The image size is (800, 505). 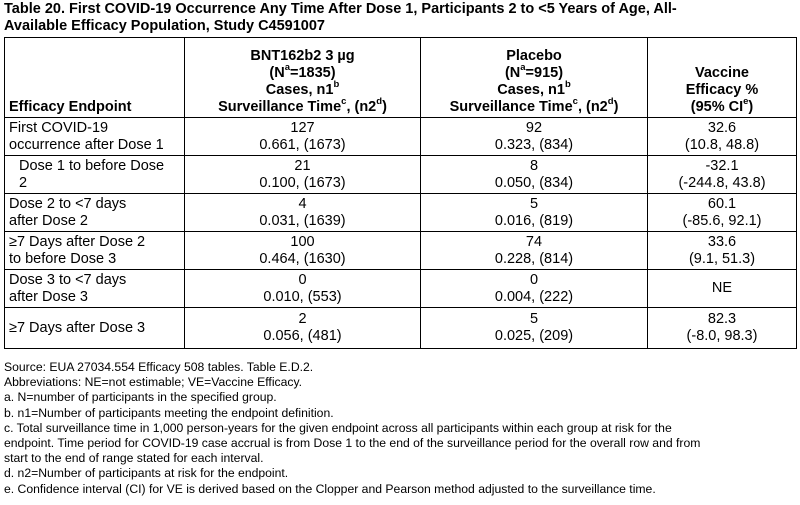 What do you see at coordinates (302, 174) in the screenshot?
I see `bnt162b2-cell: 21 0.100, (1673)` at bounding box center [302, 174].